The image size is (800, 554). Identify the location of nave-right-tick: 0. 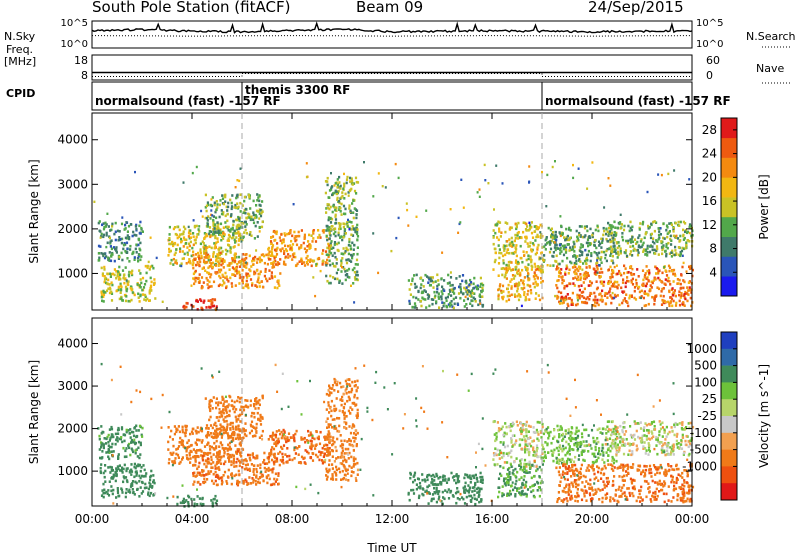
(709, 75).